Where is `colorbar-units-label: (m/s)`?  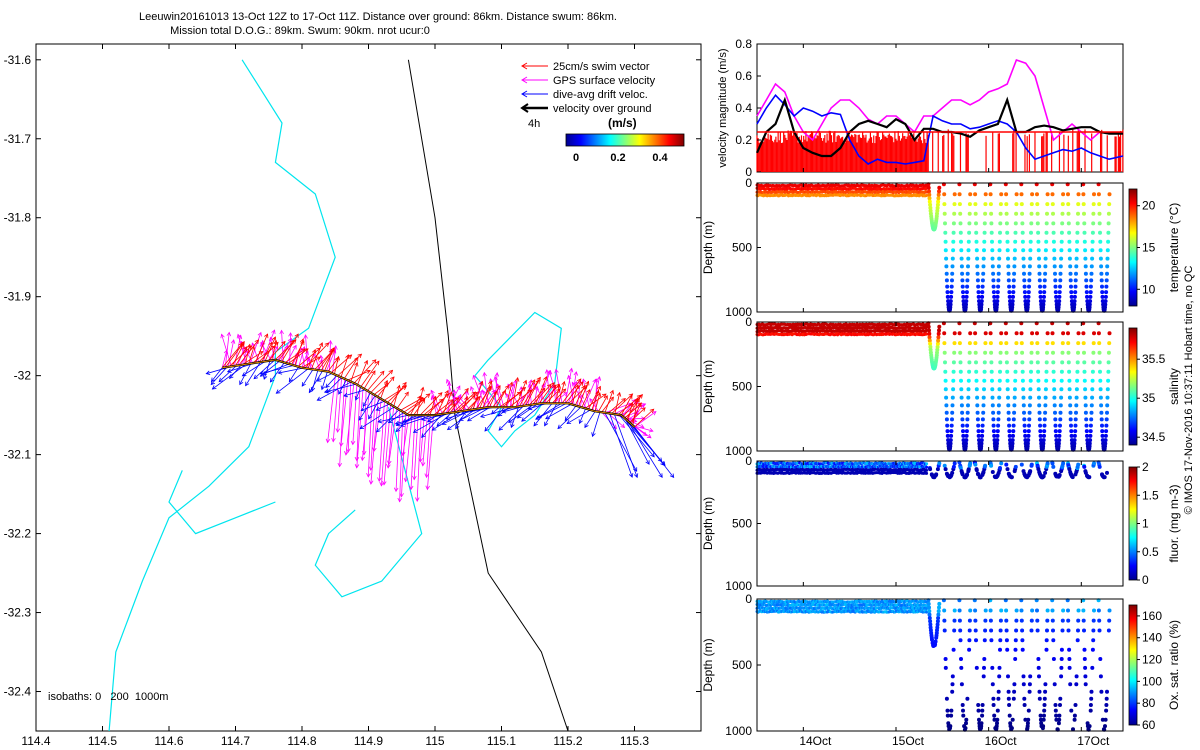
colorbar-units-label: (m/s) is located at coordinates (622, 123).